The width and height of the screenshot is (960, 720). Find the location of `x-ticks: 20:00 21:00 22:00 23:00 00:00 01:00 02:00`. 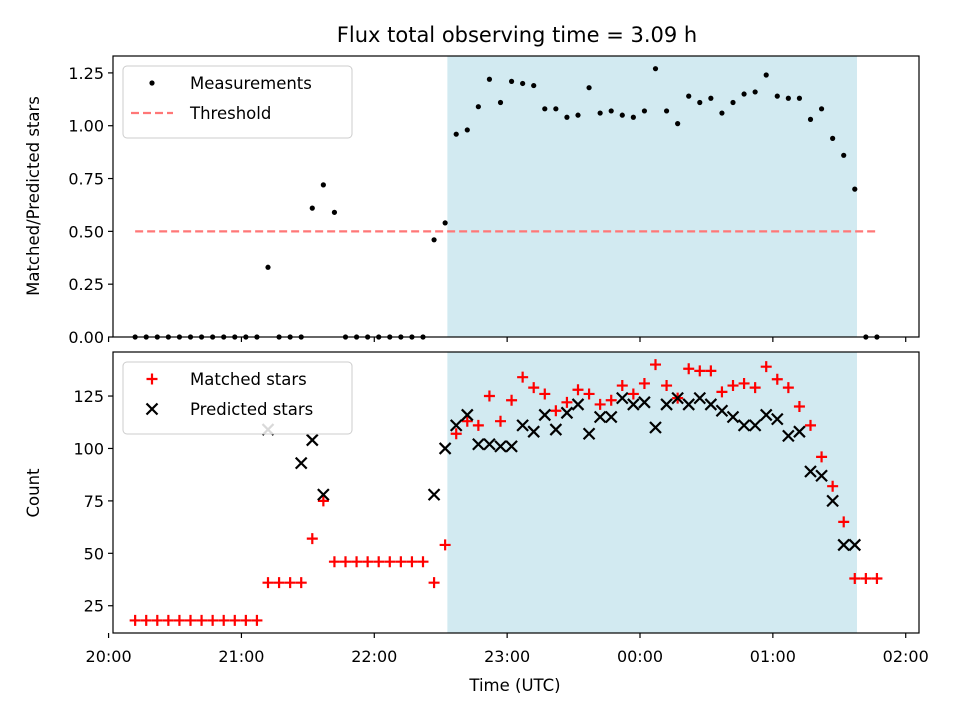

x-ticks: 20:00 21:00 22:00 23:00 00:00 01:00 02:00 is located at coordinates (507, 656).